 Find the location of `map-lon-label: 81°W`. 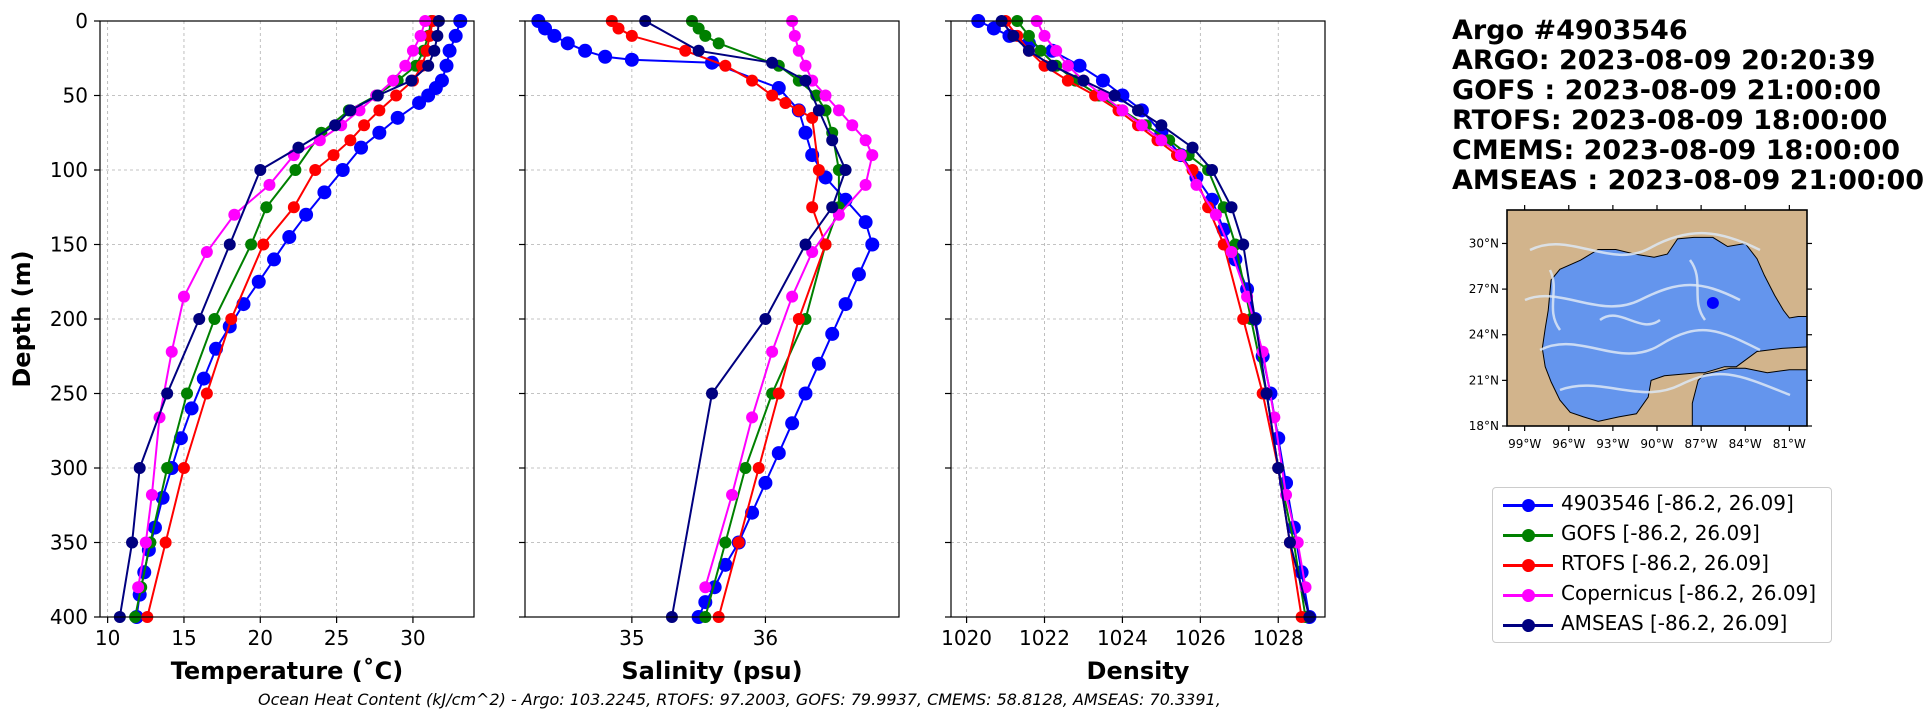

map-lon-label: 81°W is located at coordinates (1789, 444).